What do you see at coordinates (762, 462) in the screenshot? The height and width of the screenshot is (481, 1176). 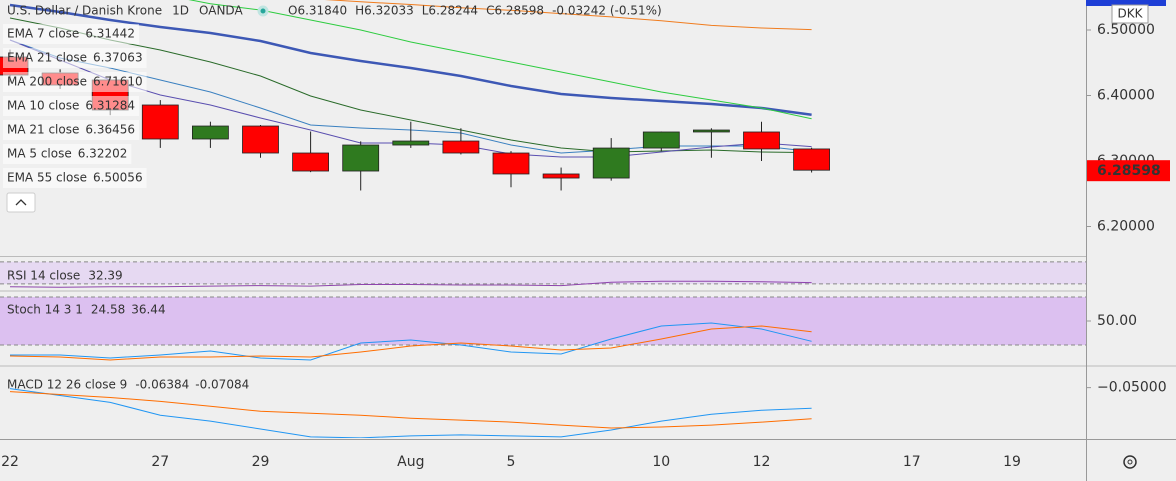 I see `x-tick-label: 12` at bounding box center [762, 462].